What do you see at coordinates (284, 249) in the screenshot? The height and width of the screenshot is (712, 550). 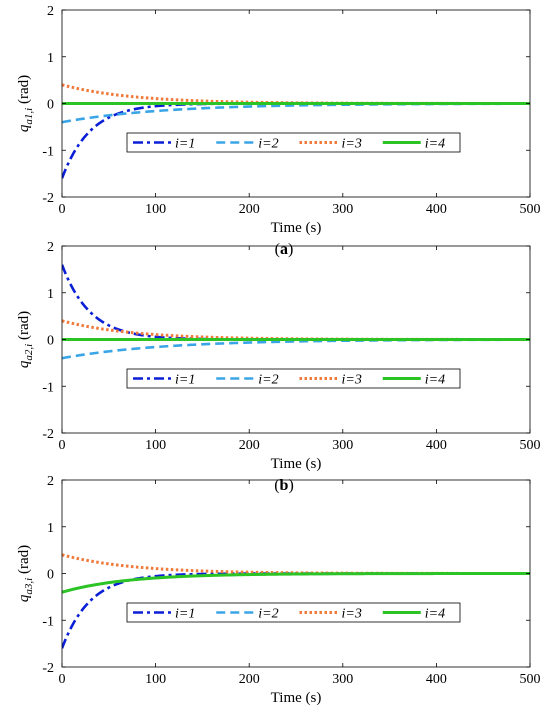 I see `panel-label: (a)` at bounding box center [284, 249].